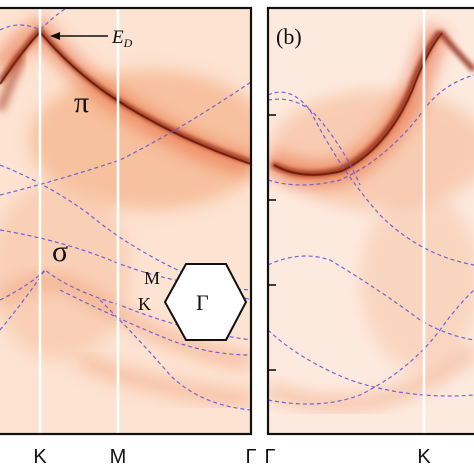  Describe the element at coordinates (118, 457) in the screenshot. I see `x-axis-label-m: M` at that location.